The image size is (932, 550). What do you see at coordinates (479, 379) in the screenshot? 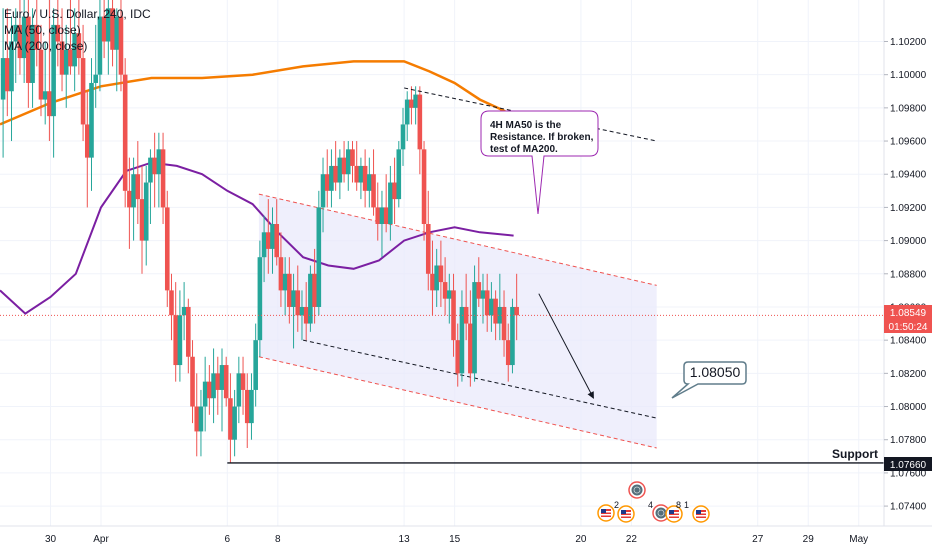
I see `channel-mid-line` at bounding box center [479, 379].